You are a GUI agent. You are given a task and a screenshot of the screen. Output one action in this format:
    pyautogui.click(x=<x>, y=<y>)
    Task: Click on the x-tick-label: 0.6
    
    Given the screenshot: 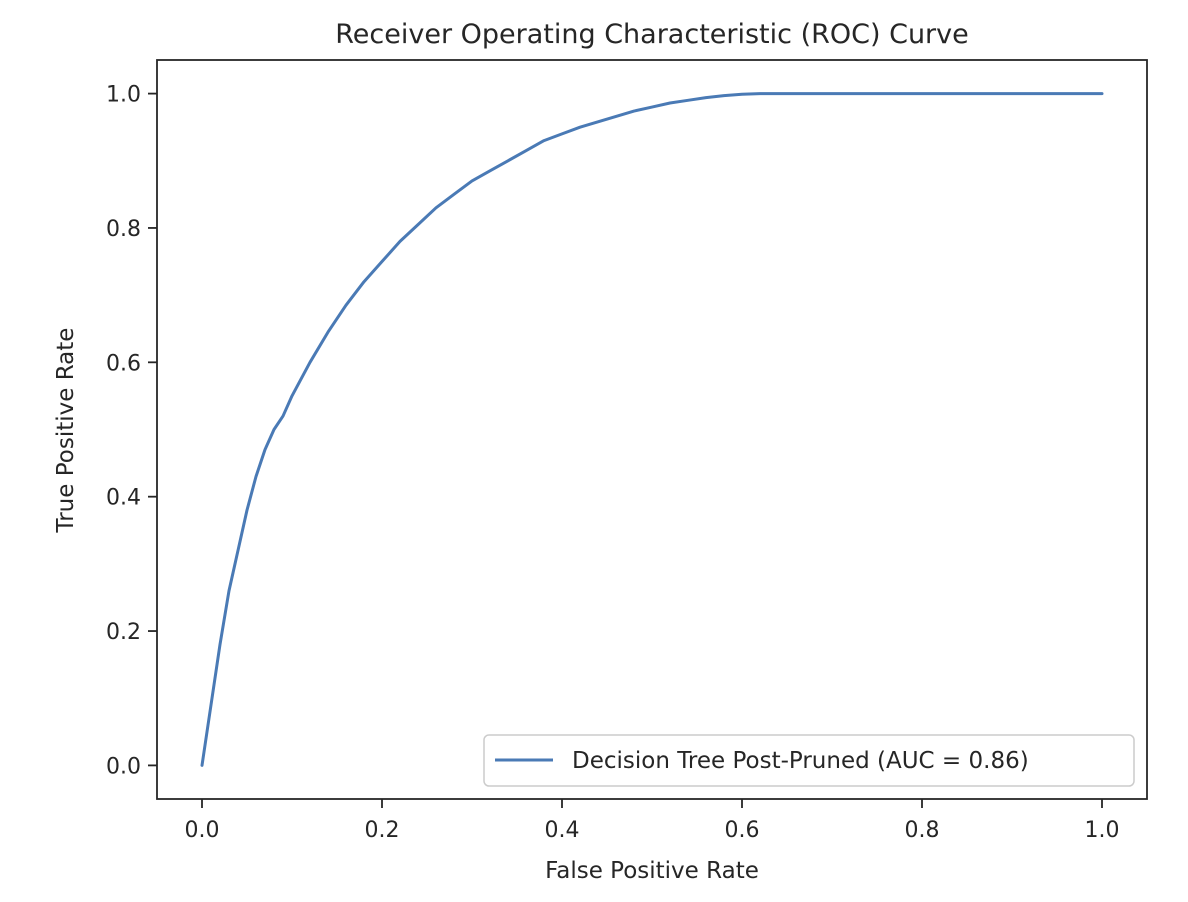 What is the action you would take?
    pyautogui.click(x=742, y=830)
    